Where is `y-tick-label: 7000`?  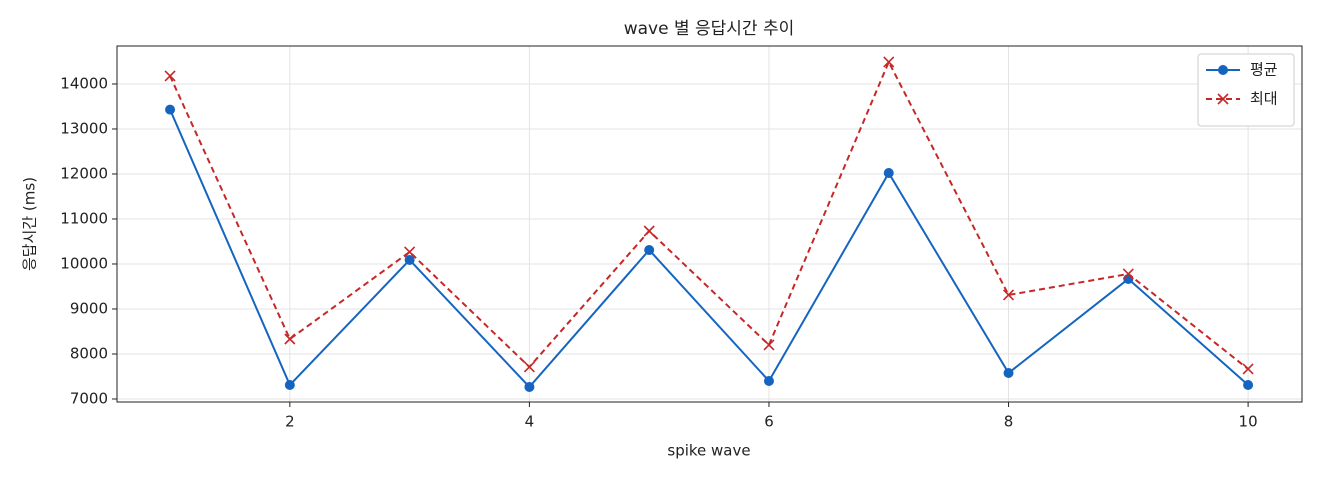
y-tick-label: 7000 is located at coordinates (89, 398).